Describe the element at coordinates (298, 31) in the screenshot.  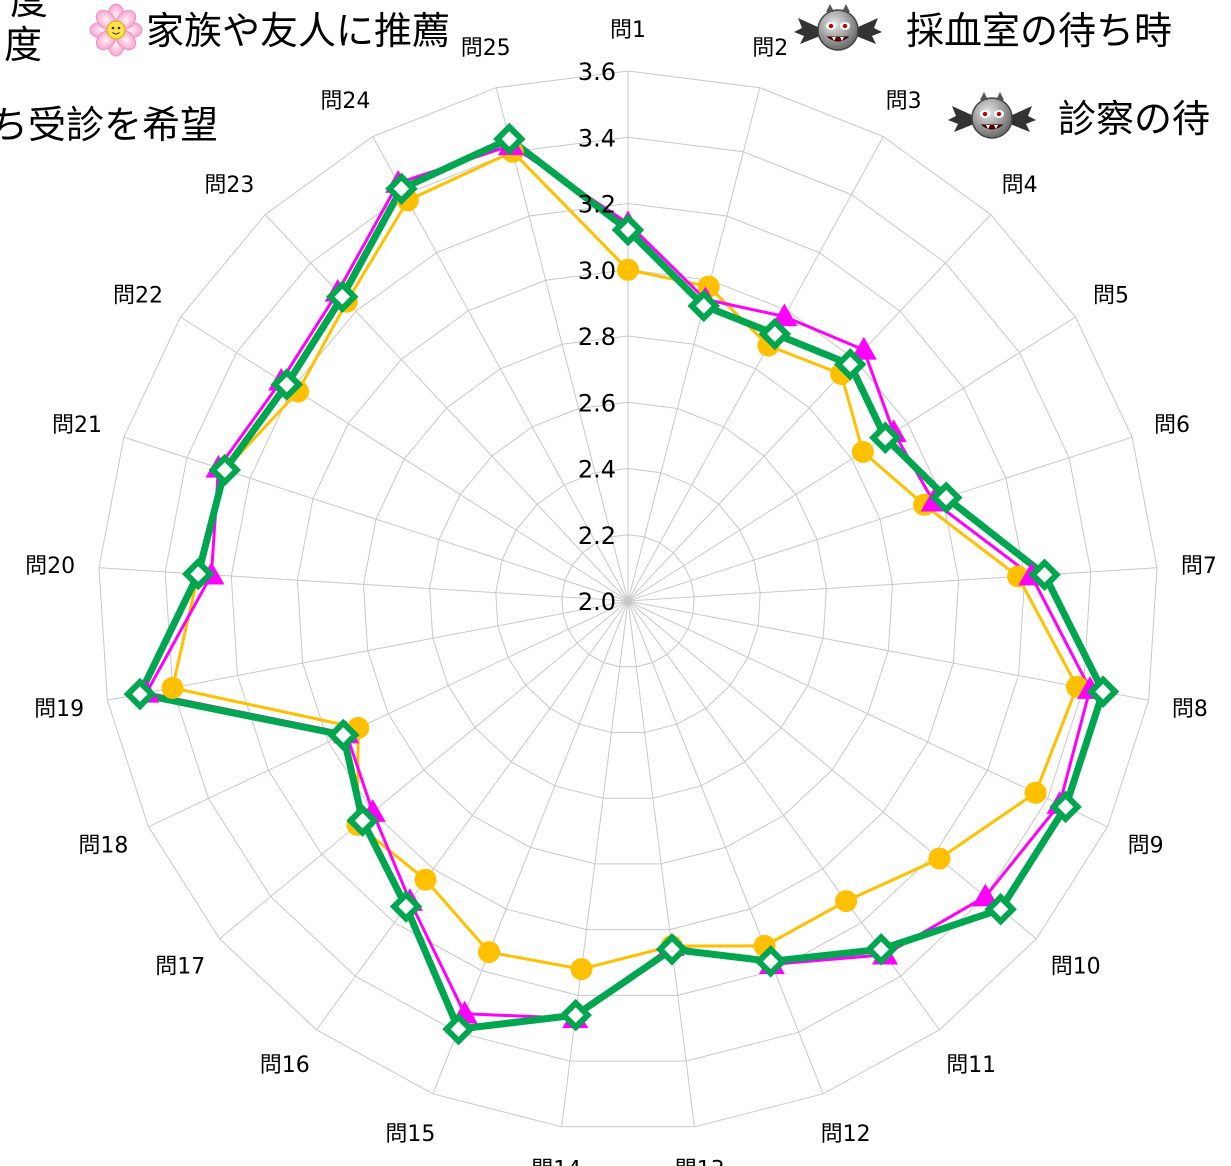
I see `annotation-recommend: 家族や友人に推薦` at that location.